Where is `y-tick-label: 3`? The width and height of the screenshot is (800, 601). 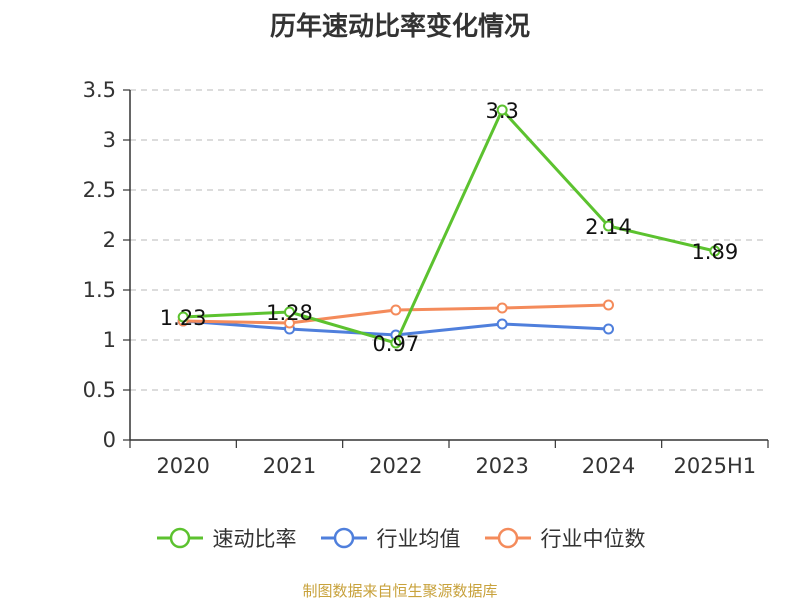 y-tick-label: 3 is located at coordinates (109, 140).